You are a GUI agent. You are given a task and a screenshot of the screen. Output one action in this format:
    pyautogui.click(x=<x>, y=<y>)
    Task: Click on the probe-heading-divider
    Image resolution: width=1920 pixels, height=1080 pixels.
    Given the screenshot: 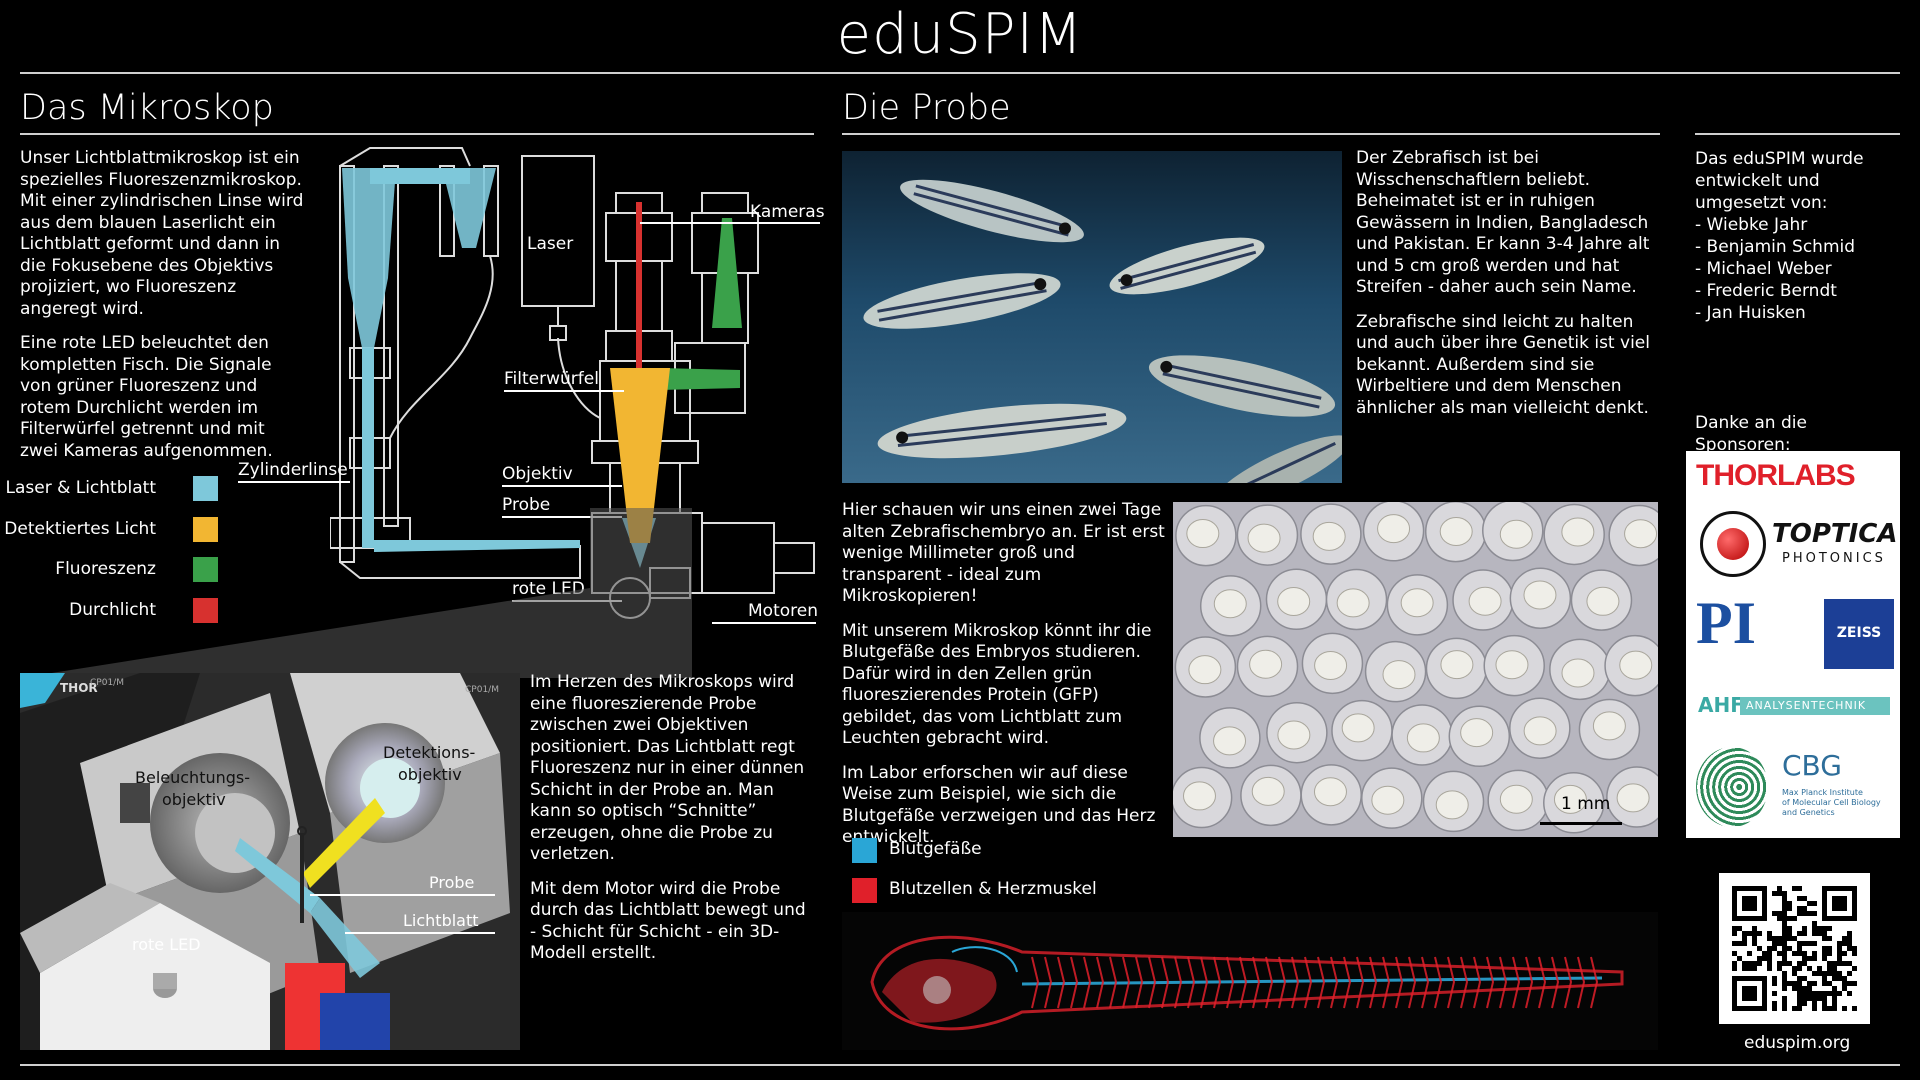 What is the action you would take?
    pyautogui.click(x=1251, y=134)
    